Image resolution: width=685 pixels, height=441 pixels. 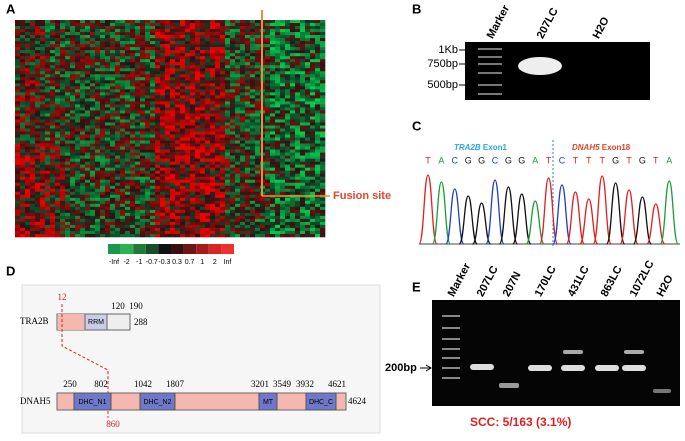 What do you see at coordinates (467, 147) in the screenshot?
I see `gene: TRA2B` at bounding box center [467, 147].